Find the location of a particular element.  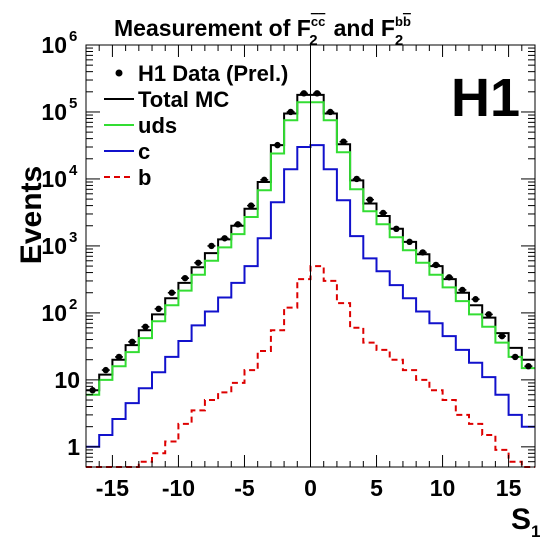

legend-marker-h1-data-prel is located at coordinates (119, 73).